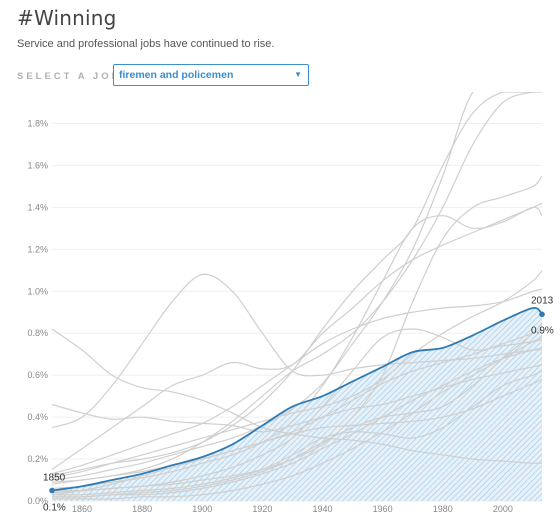  What do you see at coordinates (262, 509) in the screenshot?
I see `x-tick-label: 1920` at bounding box center [262, 509].